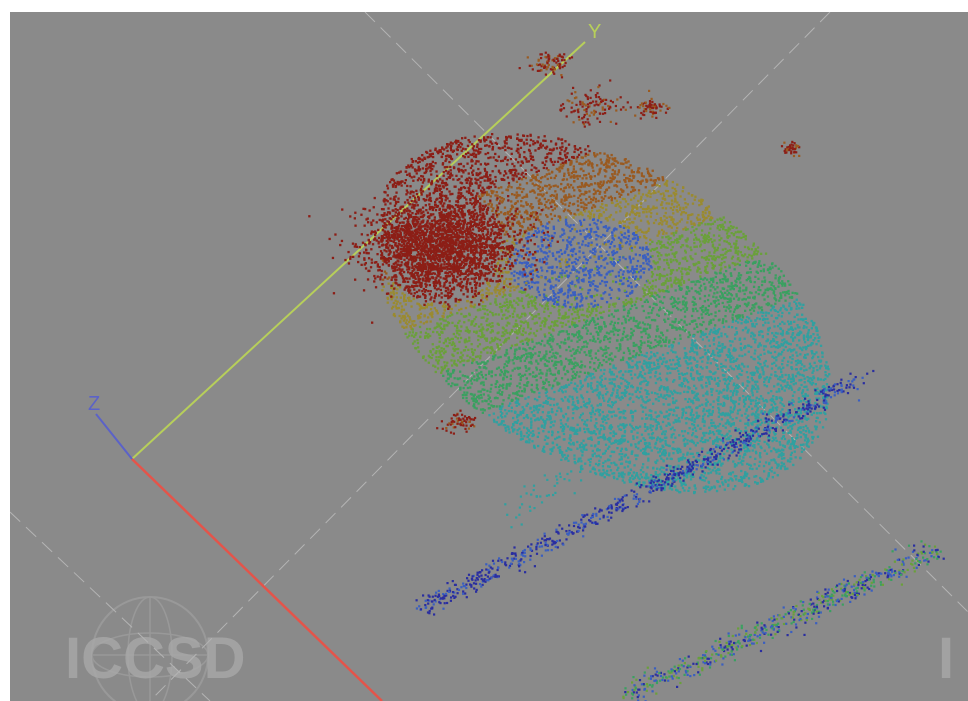 This screenshot has width=968, height=701. What do you see at coordinates (594, 32) in the screenshot?
I see `y-axis-label: Y` at bounding box center [594, 32].